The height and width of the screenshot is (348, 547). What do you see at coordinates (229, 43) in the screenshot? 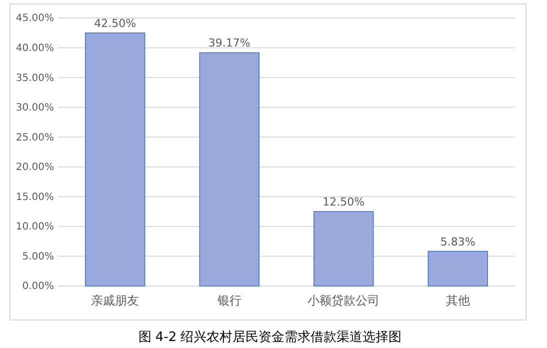
I see `data-label: 39.17%` at bounding box center [229, 43].